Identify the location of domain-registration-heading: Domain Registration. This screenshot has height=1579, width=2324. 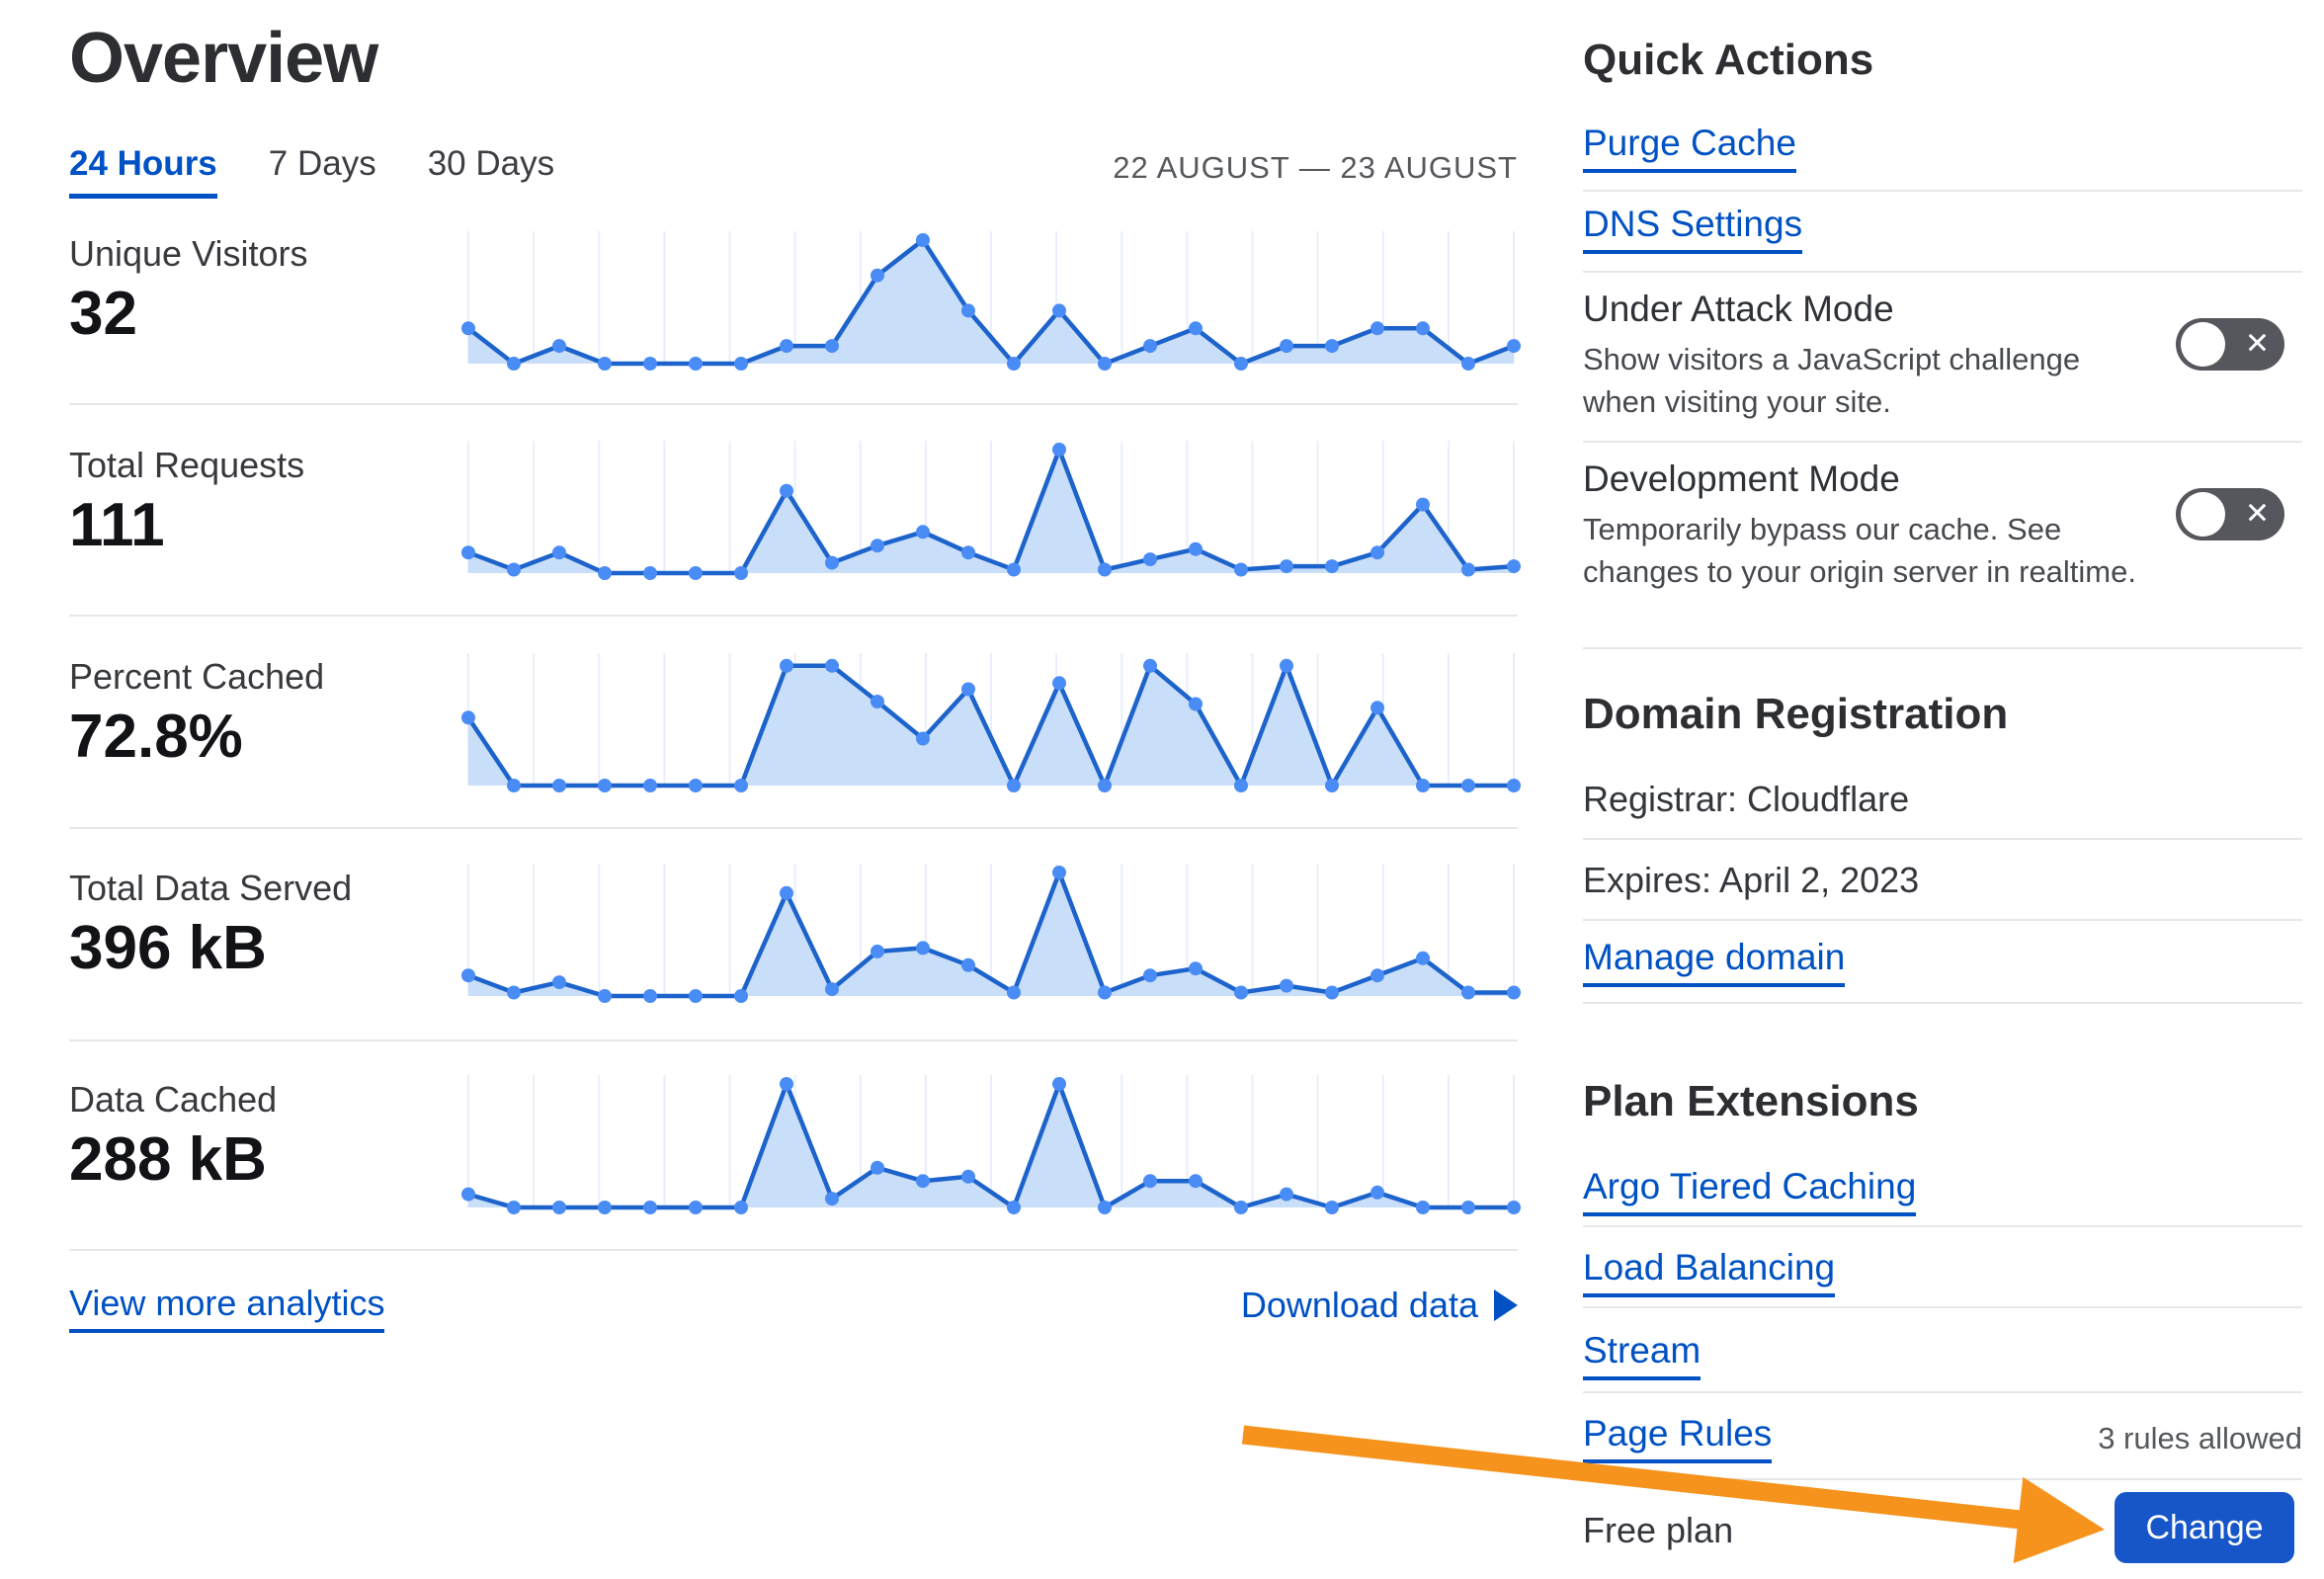
(1796, 714).